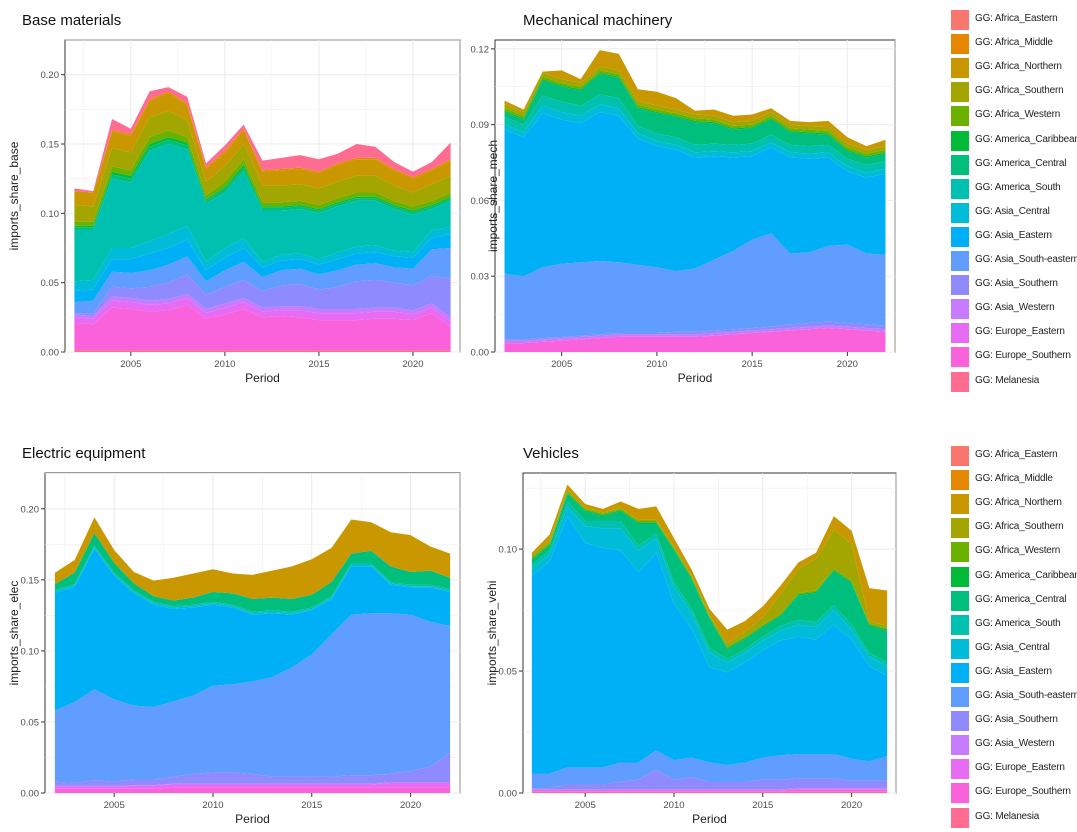 This screenshot has height=832, width=1077. What do you see at coordinates (1018, 115) in the screenshot?
I see `legend-label: GG: Africa_Western` at bounding box center [1018, 115].